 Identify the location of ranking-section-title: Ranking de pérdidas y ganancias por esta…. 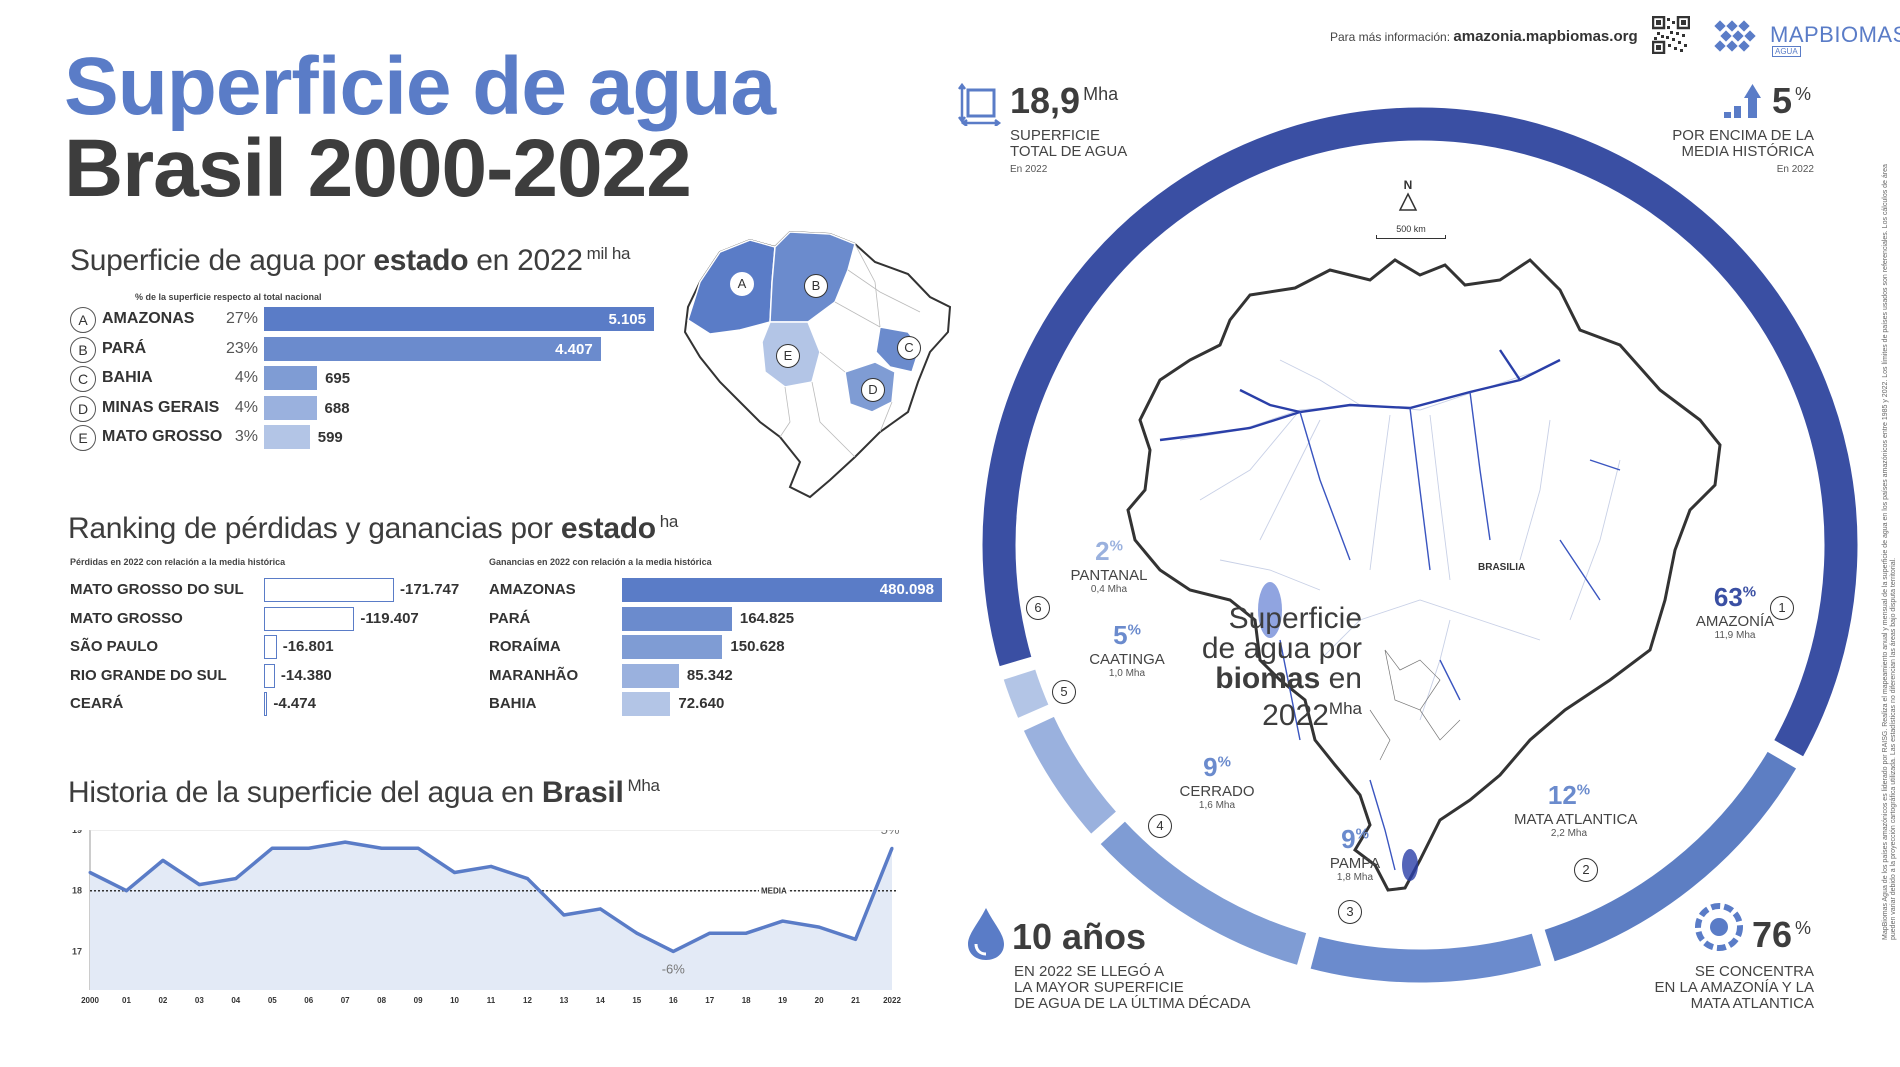
(373, 528).